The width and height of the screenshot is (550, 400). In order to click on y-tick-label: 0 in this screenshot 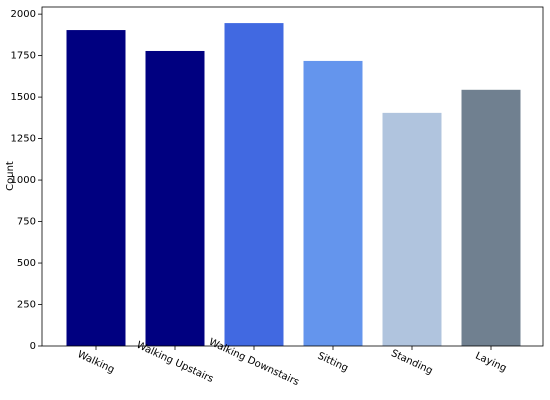, I will do `click(33, 346)`.